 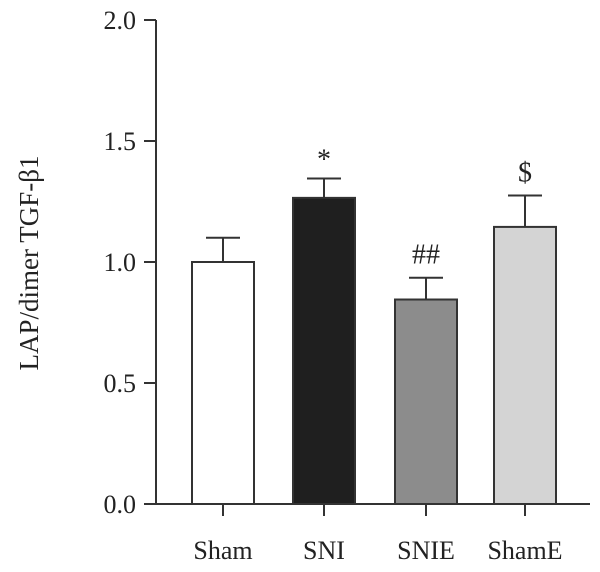 What do you see at coordinates (120, 141) in the screenshot?
I see `y-tick-label: 1.5` at bounding box center [120, 141].